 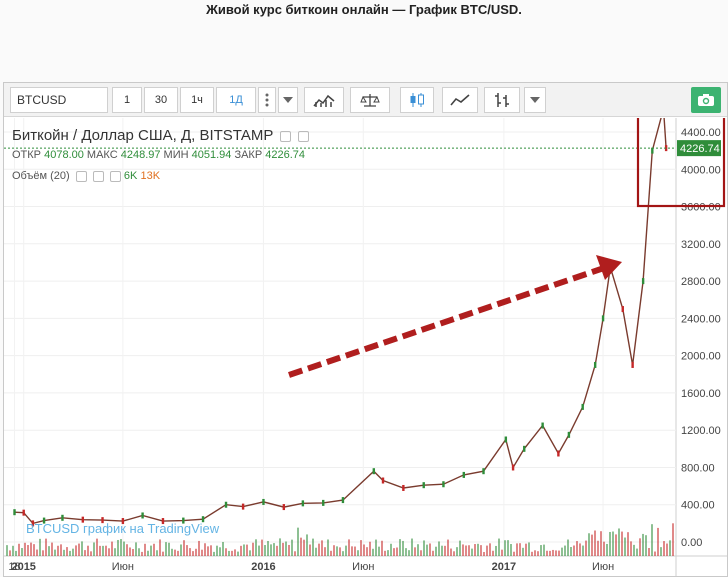 What do you see at coordinates (417, 100) in the screenshot?
I see `candles-icon` at bounding box center [417, 100].